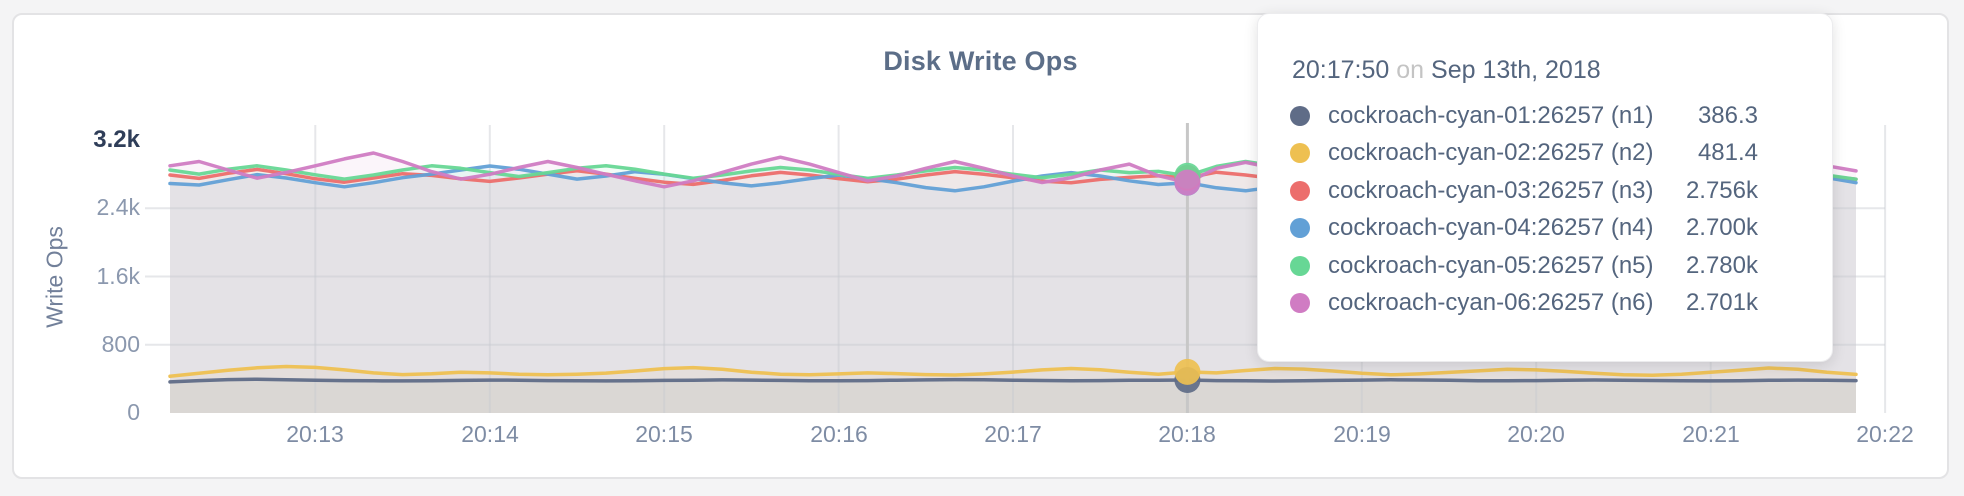 Image resolution: width=1964 pixels, height=496 pixels. What do you see at coordinates (1516, 70) in the screenshot?
I see `tooltip-date: Sep 13th, 2018` at bounding box center [1516, 70].